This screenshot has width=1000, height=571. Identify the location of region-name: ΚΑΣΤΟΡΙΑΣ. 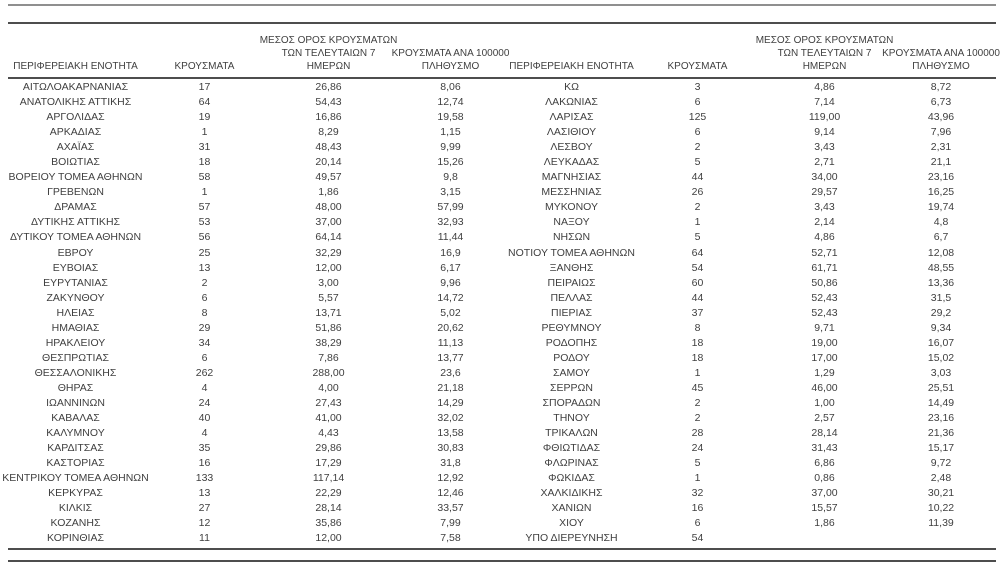
(75, 463).